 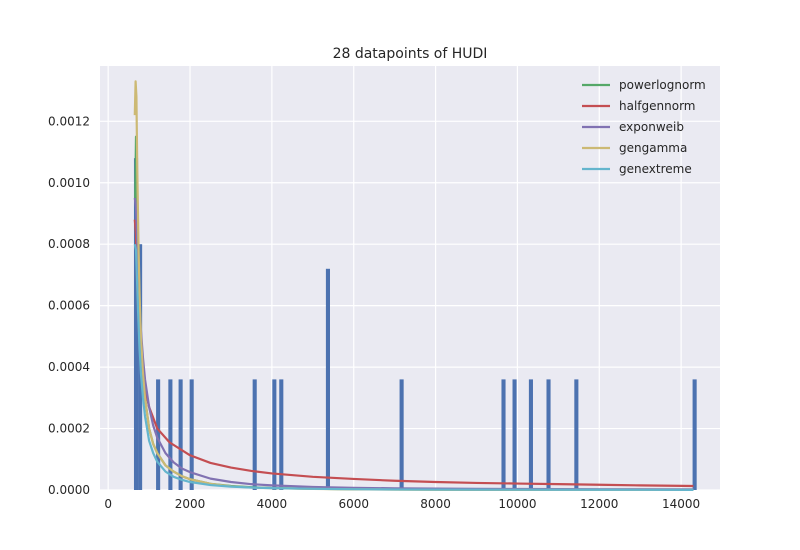 I want to click on legend-label: genextreme, so click(x=655, y=169).